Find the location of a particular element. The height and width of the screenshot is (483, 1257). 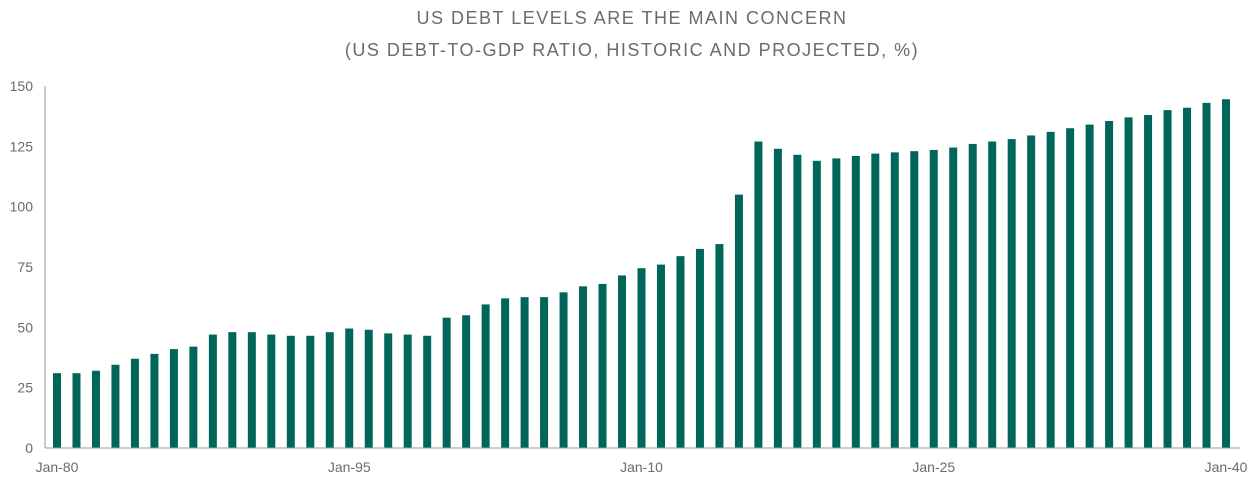

bar-2005 is located at coordinates (544, 372).